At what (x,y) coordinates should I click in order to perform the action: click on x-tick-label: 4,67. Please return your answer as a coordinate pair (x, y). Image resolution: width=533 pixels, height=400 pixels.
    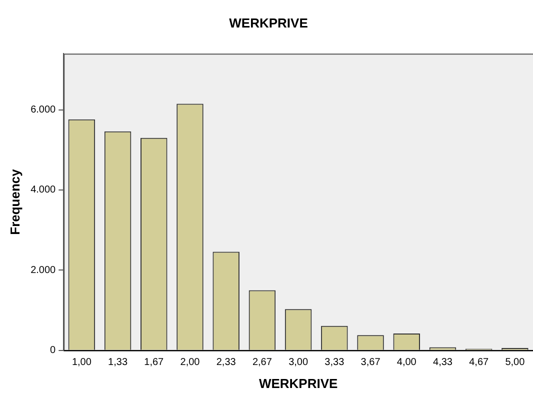
    Looking at the image, I should click on (479, 362).